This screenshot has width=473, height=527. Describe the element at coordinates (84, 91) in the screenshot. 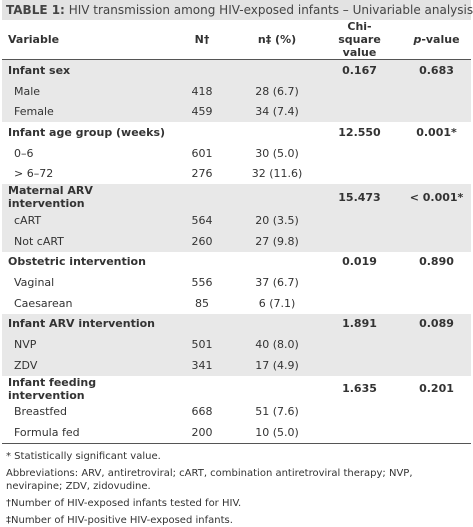

I see `row-label: Male` at that location.